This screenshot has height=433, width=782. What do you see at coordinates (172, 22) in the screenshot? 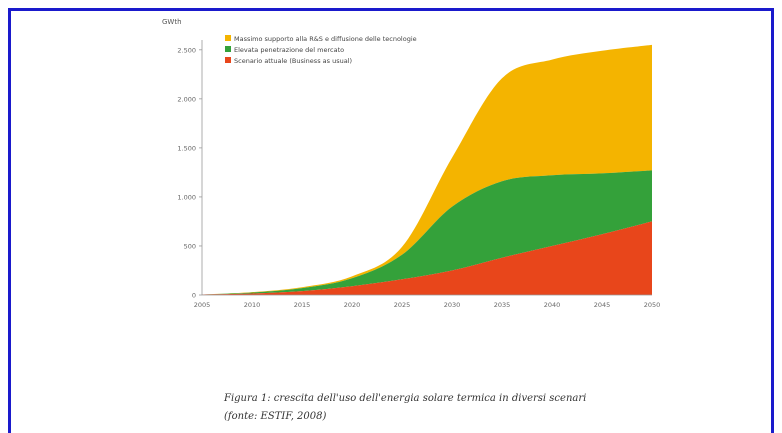
I see `y-axis-unit: GWth` at bounding box center [172, 22].